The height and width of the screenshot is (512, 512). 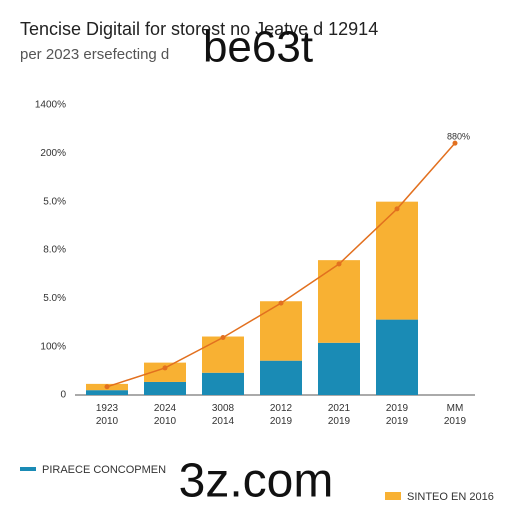 I want to click on legend-label: SINTEO EN 2016, so click(x=450, y=497).